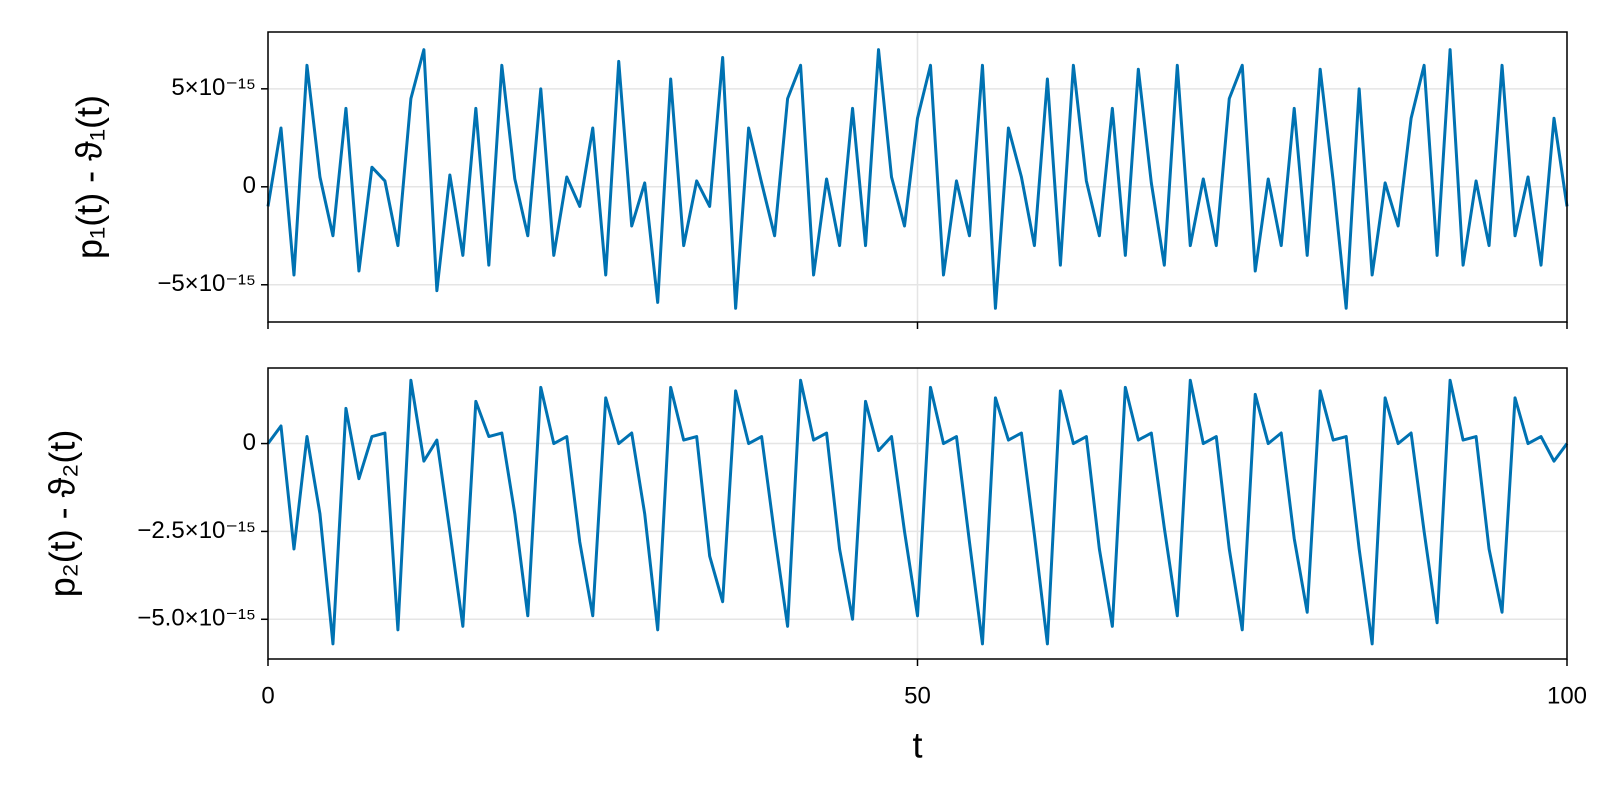  I want to click on y-axis-label: p₂(t) - ϑ₂(t), so click(62, 514).